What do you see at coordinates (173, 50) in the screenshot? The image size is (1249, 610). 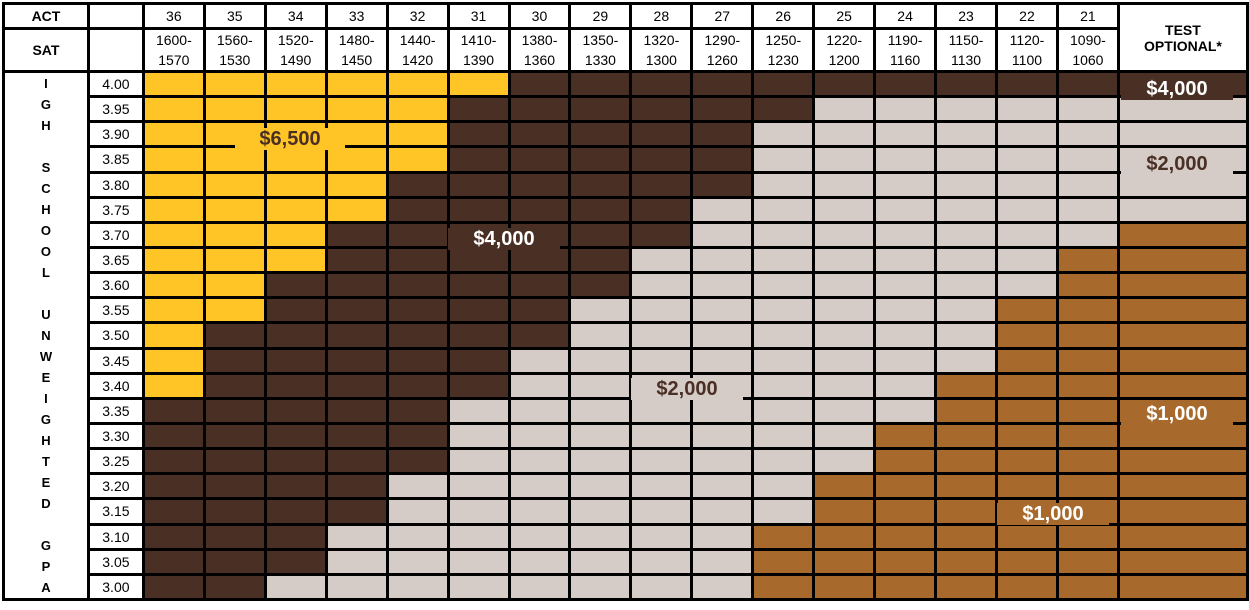 I see `sat-range: 1600-1570` at bounding box center [173, 50].